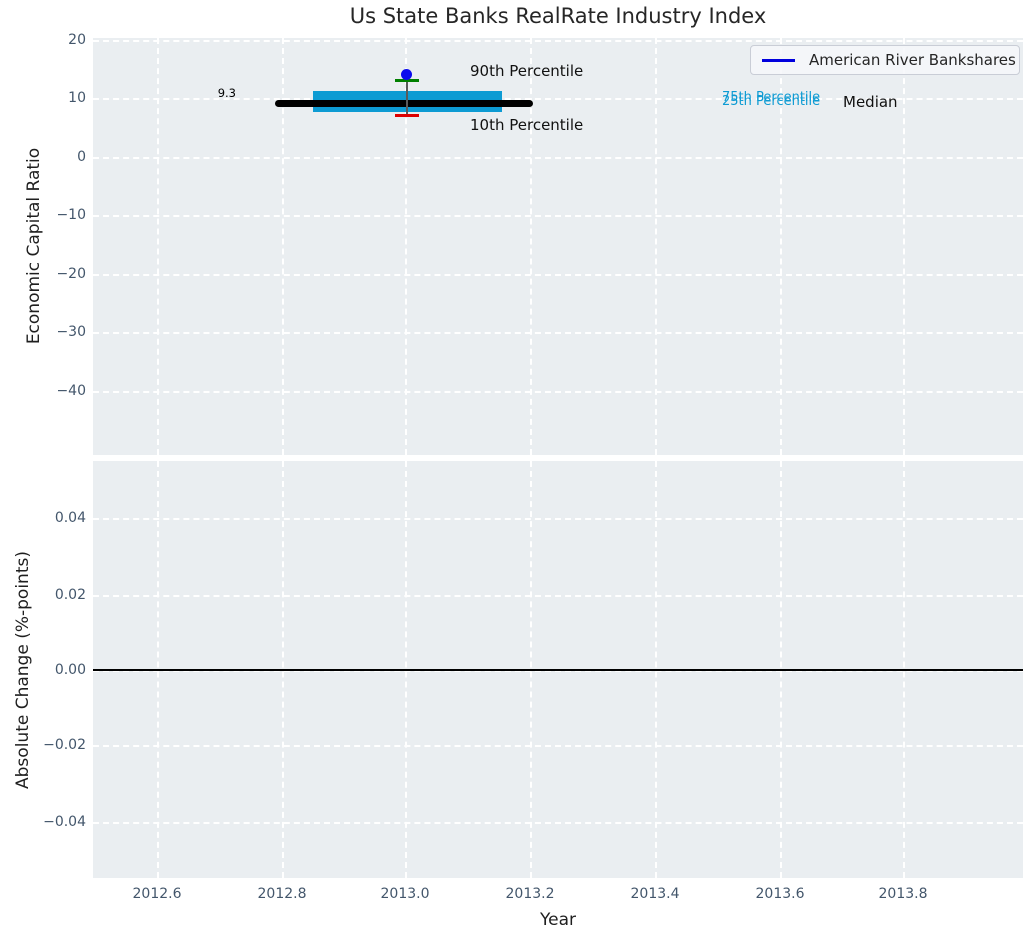 This screenshot has width=1034, height=942. Describe the element at coordinates (226, 93) in the screenshot. I see `median-value-label: 9.3` at that location.